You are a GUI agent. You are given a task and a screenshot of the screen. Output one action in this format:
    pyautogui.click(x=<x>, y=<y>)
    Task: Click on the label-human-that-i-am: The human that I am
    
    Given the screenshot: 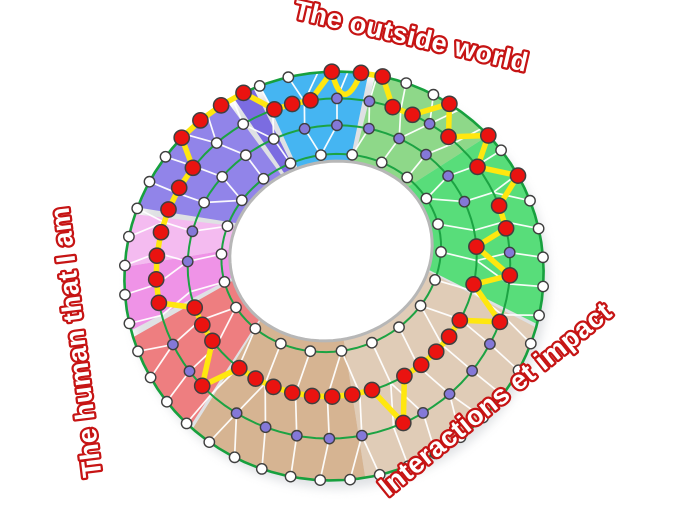 What is the action you would take?
    pyautogui.click(x=76, y=342)
    